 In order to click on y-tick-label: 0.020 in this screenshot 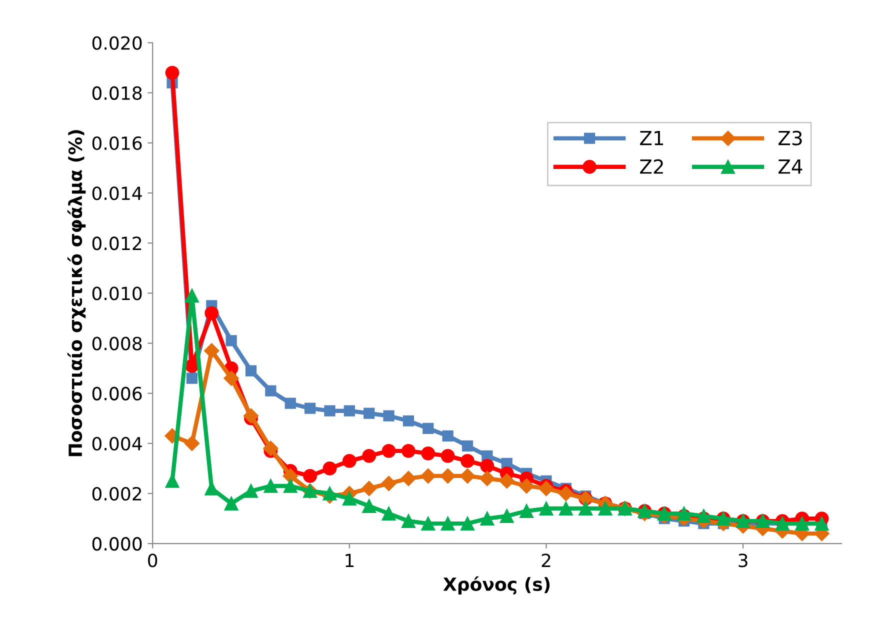, I will do `click(117, 43)`.